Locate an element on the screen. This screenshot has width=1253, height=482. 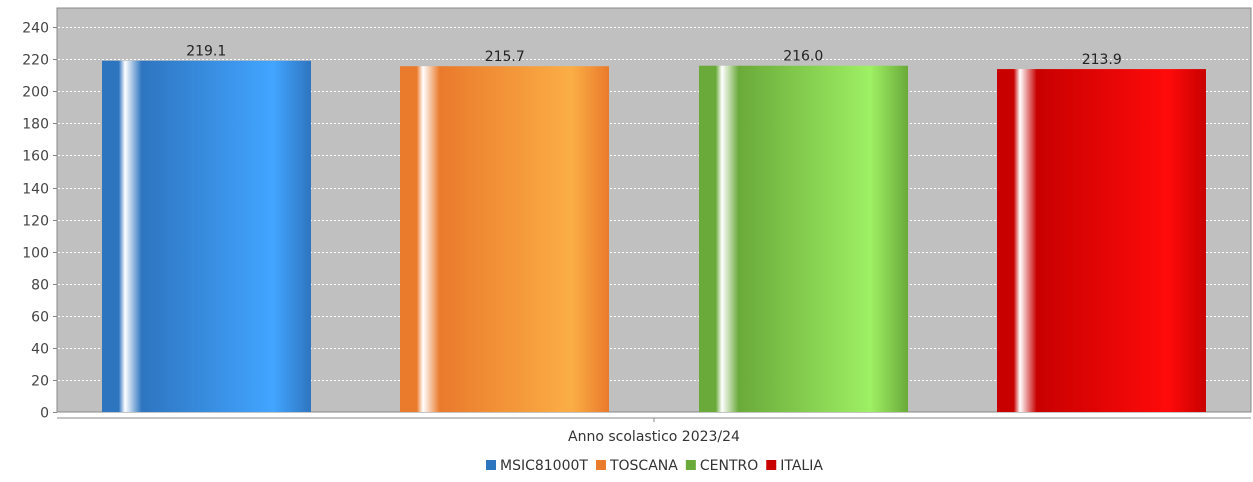
legend: MSIC81000T TOSCANA CENTRO ITALIA is located at coordinates (654, 466).